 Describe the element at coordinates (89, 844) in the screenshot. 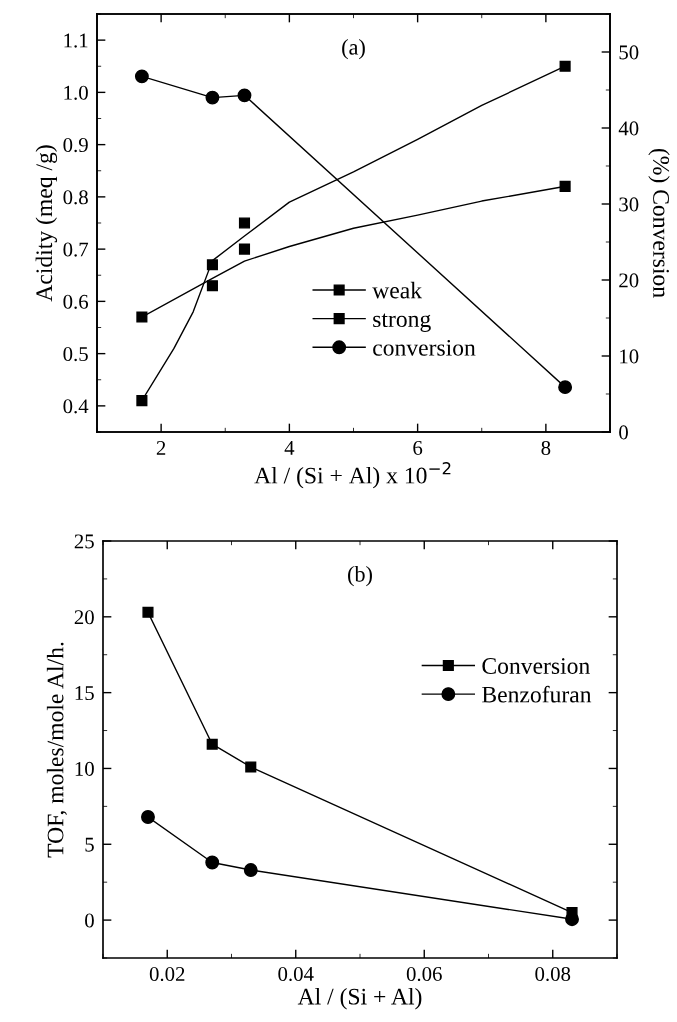

I see `y-tick-label: 5` at that location.